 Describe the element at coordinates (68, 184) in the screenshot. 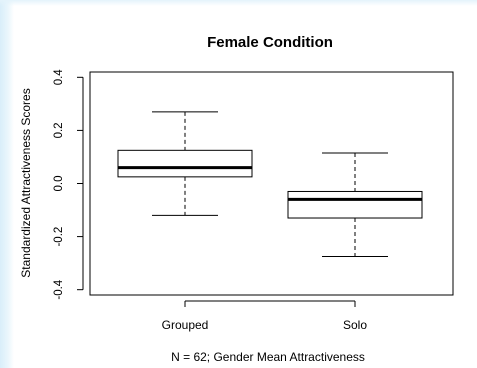

I see `y-axis: -0.4 -0.2 0.0 0.2 0.4` at that location.